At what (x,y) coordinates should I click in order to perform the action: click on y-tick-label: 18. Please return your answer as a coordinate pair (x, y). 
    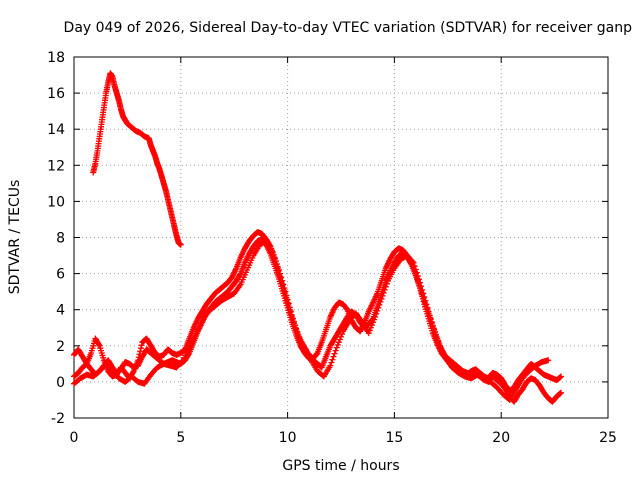
    Looking at the image, I should click on (56, 58).